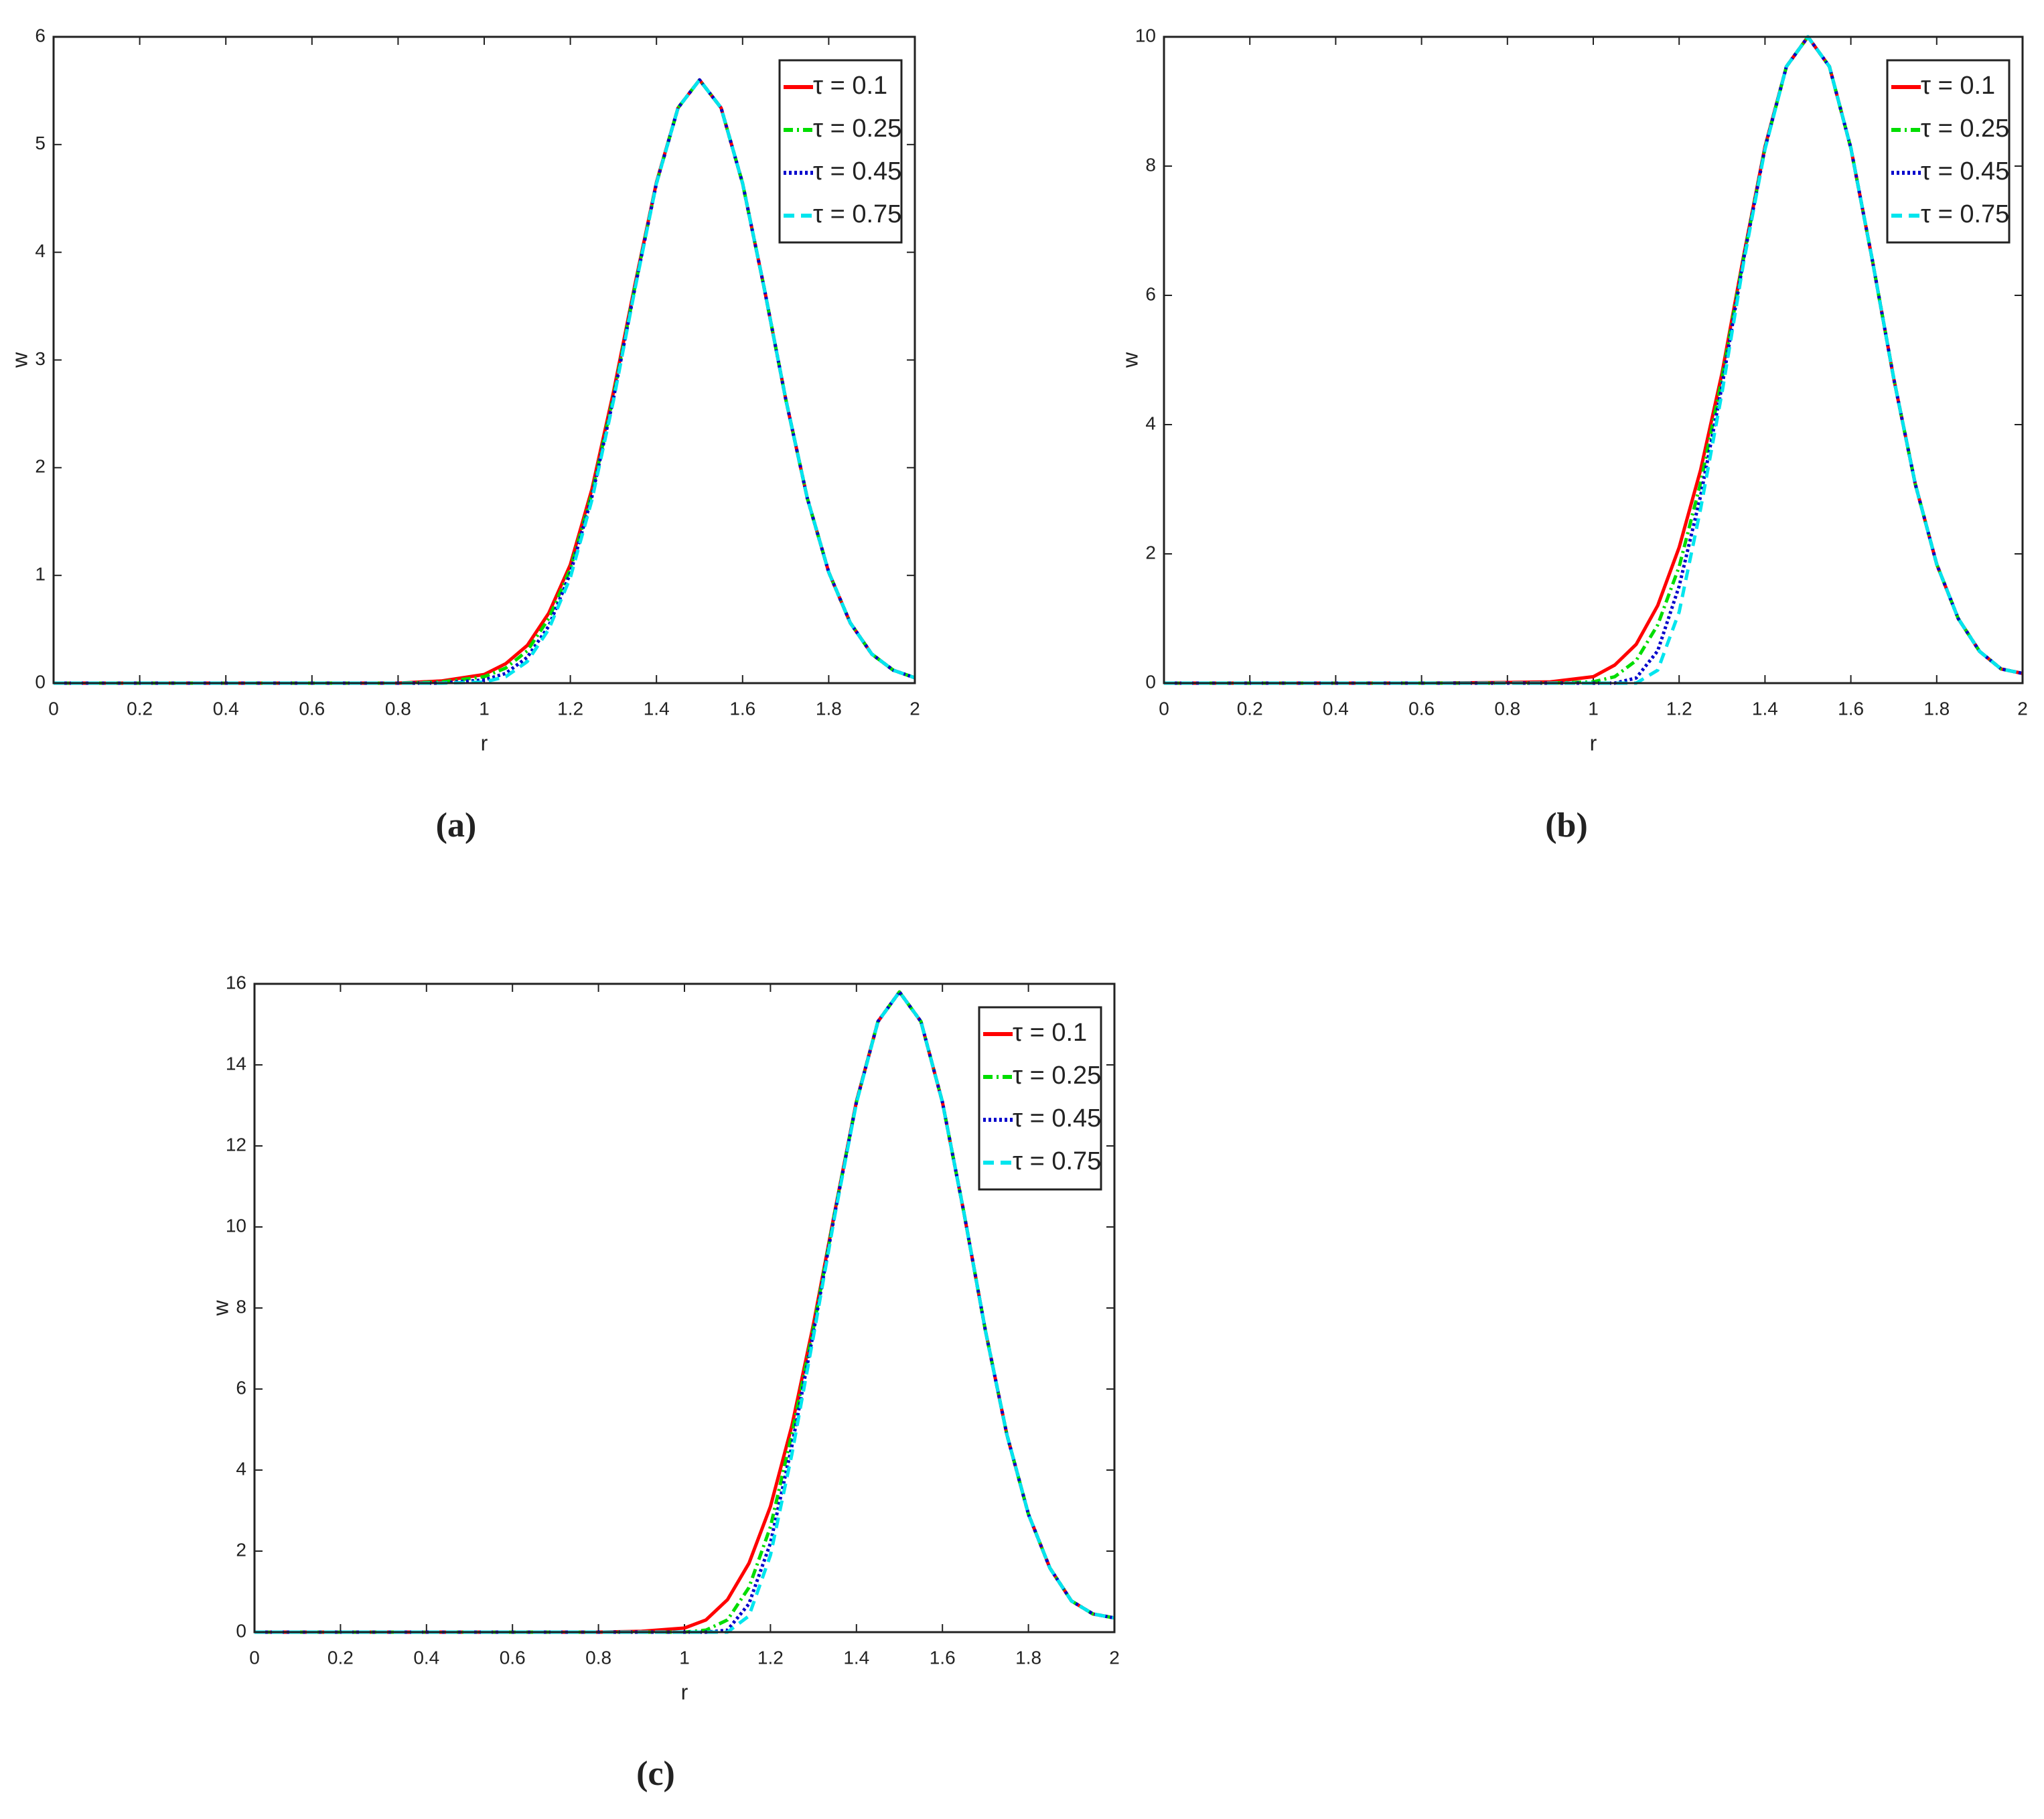  I want to click on y-tick-label: 5, so click(40, 143).